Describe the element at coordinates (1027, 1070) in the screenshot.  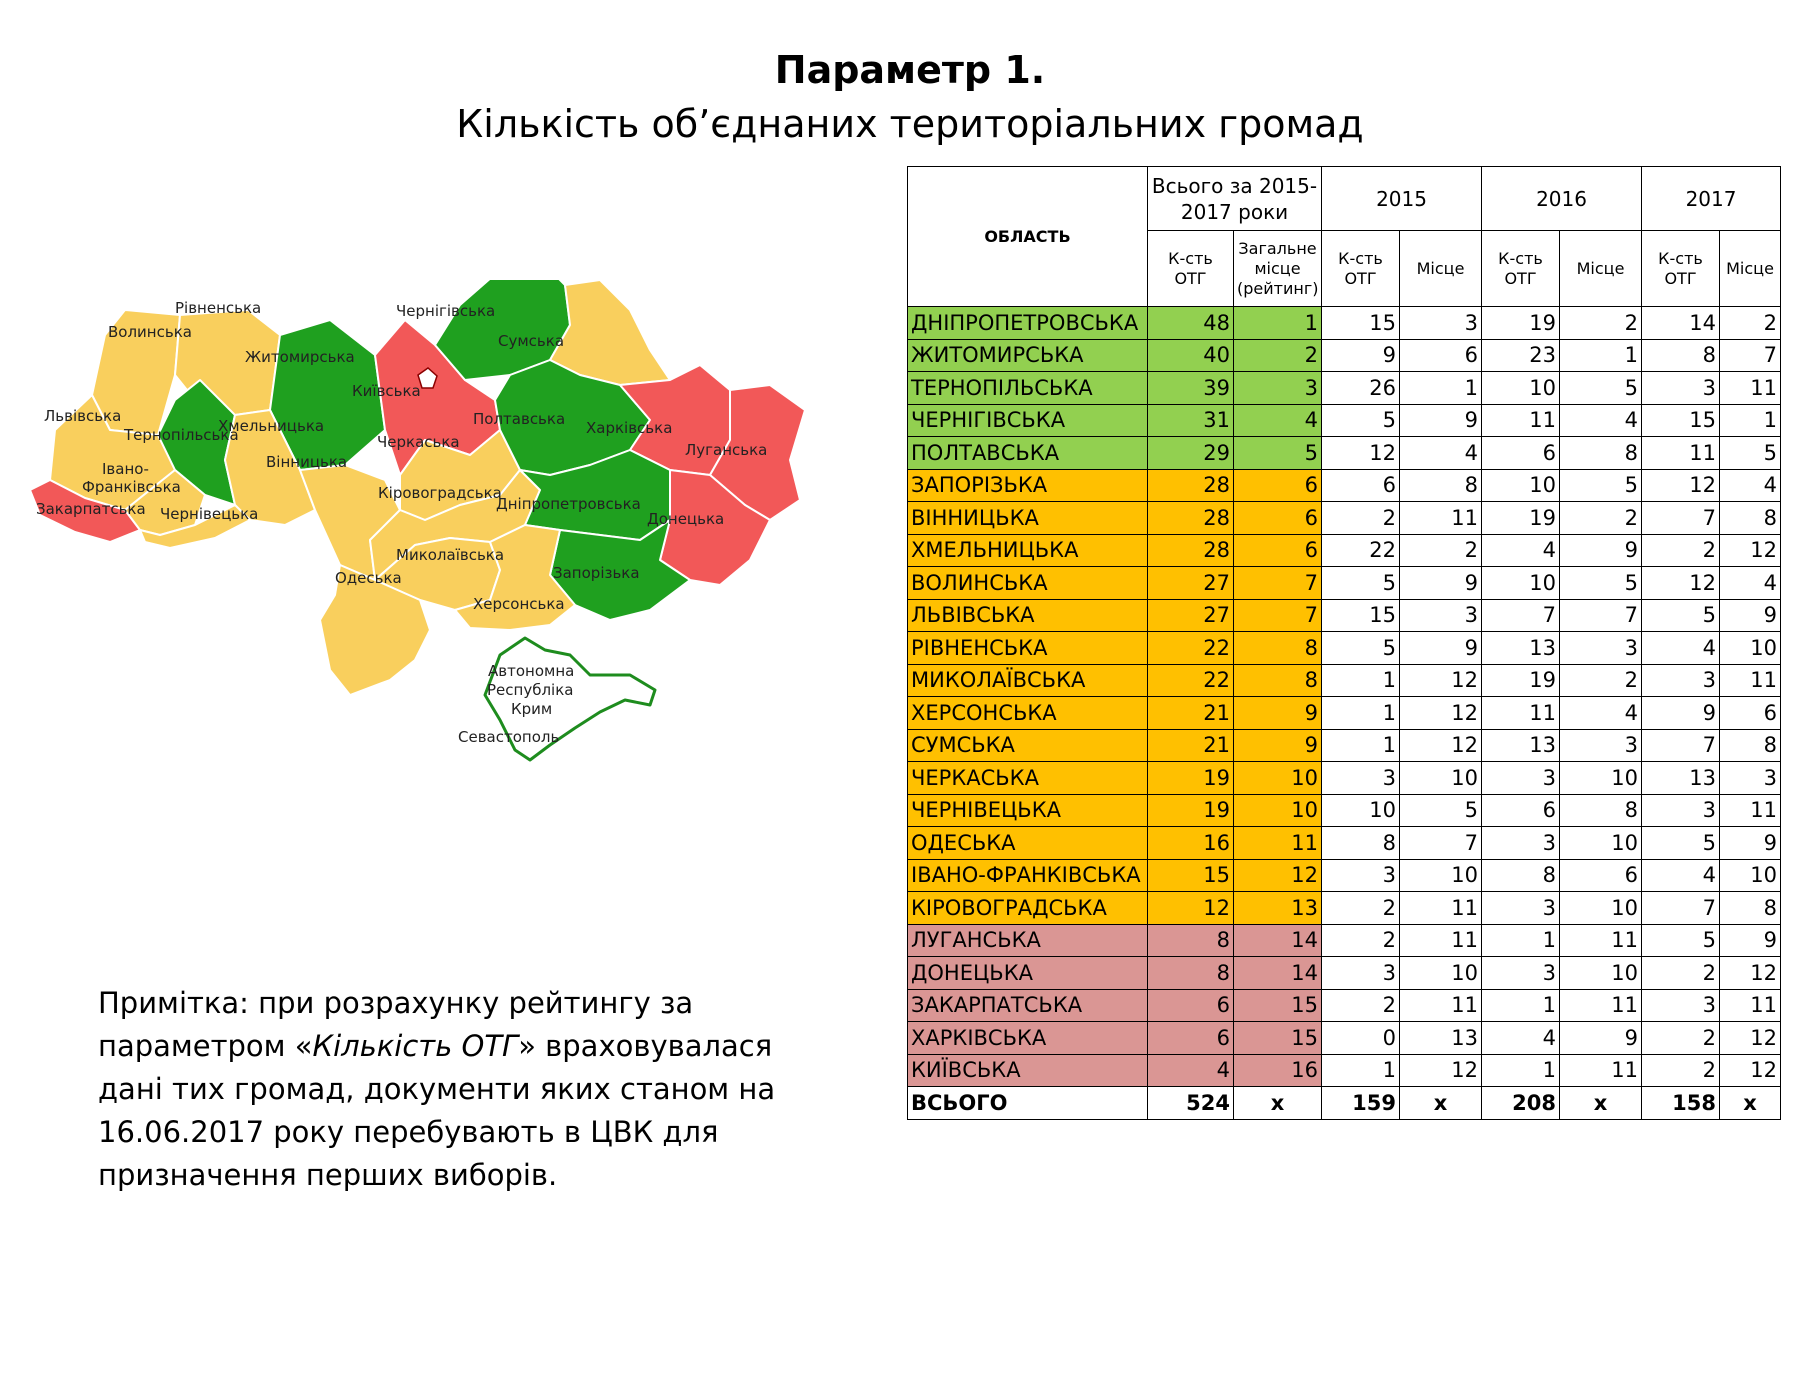
I see `oblast-name-cell: КИЇВСЬКА` at that location.